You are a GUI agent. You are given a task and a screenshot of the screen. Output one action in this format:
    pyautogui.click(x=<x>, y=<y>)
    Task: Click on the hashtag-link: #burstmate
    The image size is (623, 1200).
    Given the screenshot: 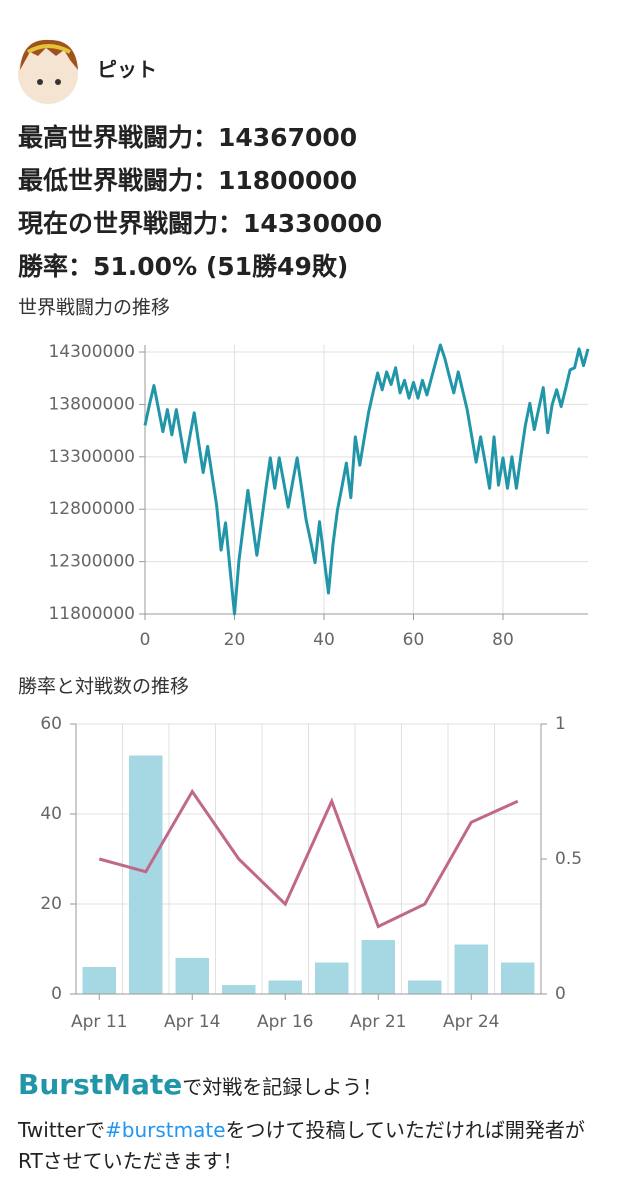 What is the action you would take?
    pyautogui.click(x=165, y=1130)
    